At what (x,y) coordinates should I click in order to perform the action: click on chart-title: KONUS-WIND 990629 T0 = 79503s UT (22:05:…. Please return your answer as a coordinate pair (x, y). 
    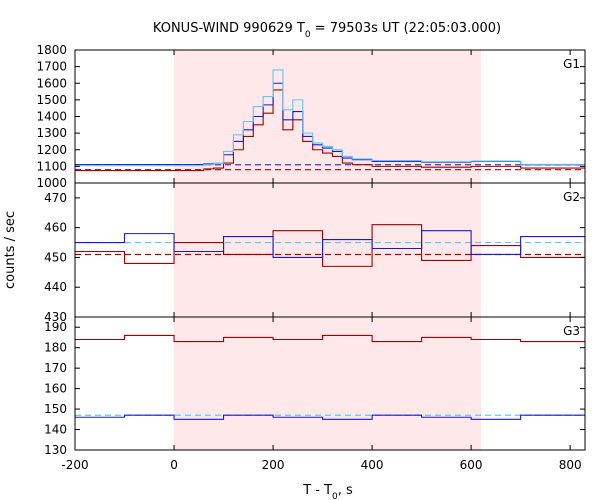
    Looking at the image, I should click on (327, 30).